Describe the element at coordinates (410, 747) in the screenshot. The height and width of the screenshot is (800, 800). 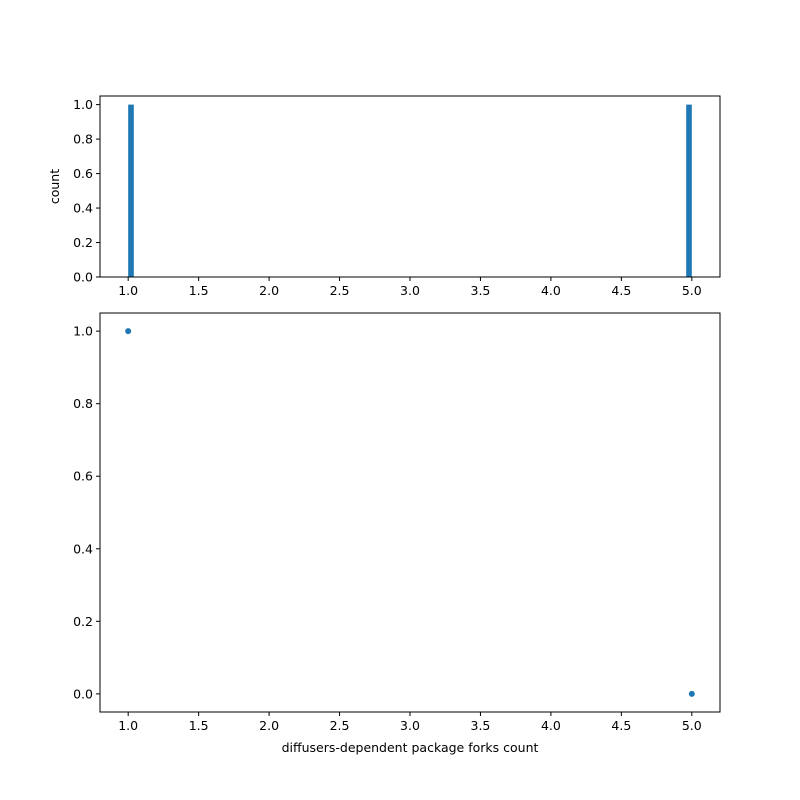
I see `x-axis-label: diffusers-dependent package forks count` at that location.